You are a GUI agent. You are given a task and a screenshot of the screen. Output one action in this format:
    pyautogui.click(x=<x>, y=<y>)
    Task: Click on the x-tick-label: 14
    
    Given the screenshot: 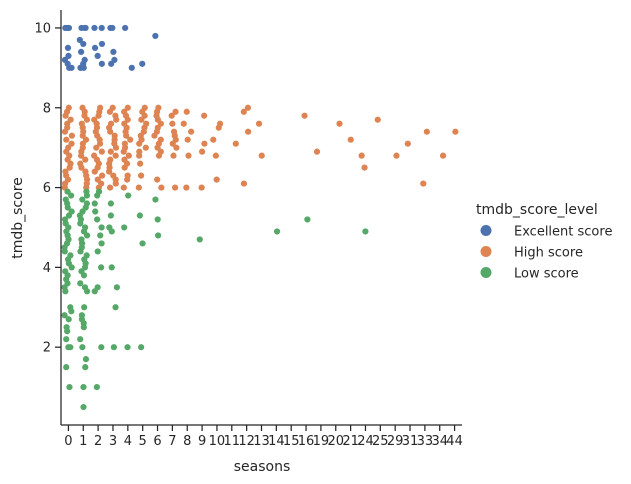 What is the action you would take?
    pyautogui.click(x=276, y=441)
    